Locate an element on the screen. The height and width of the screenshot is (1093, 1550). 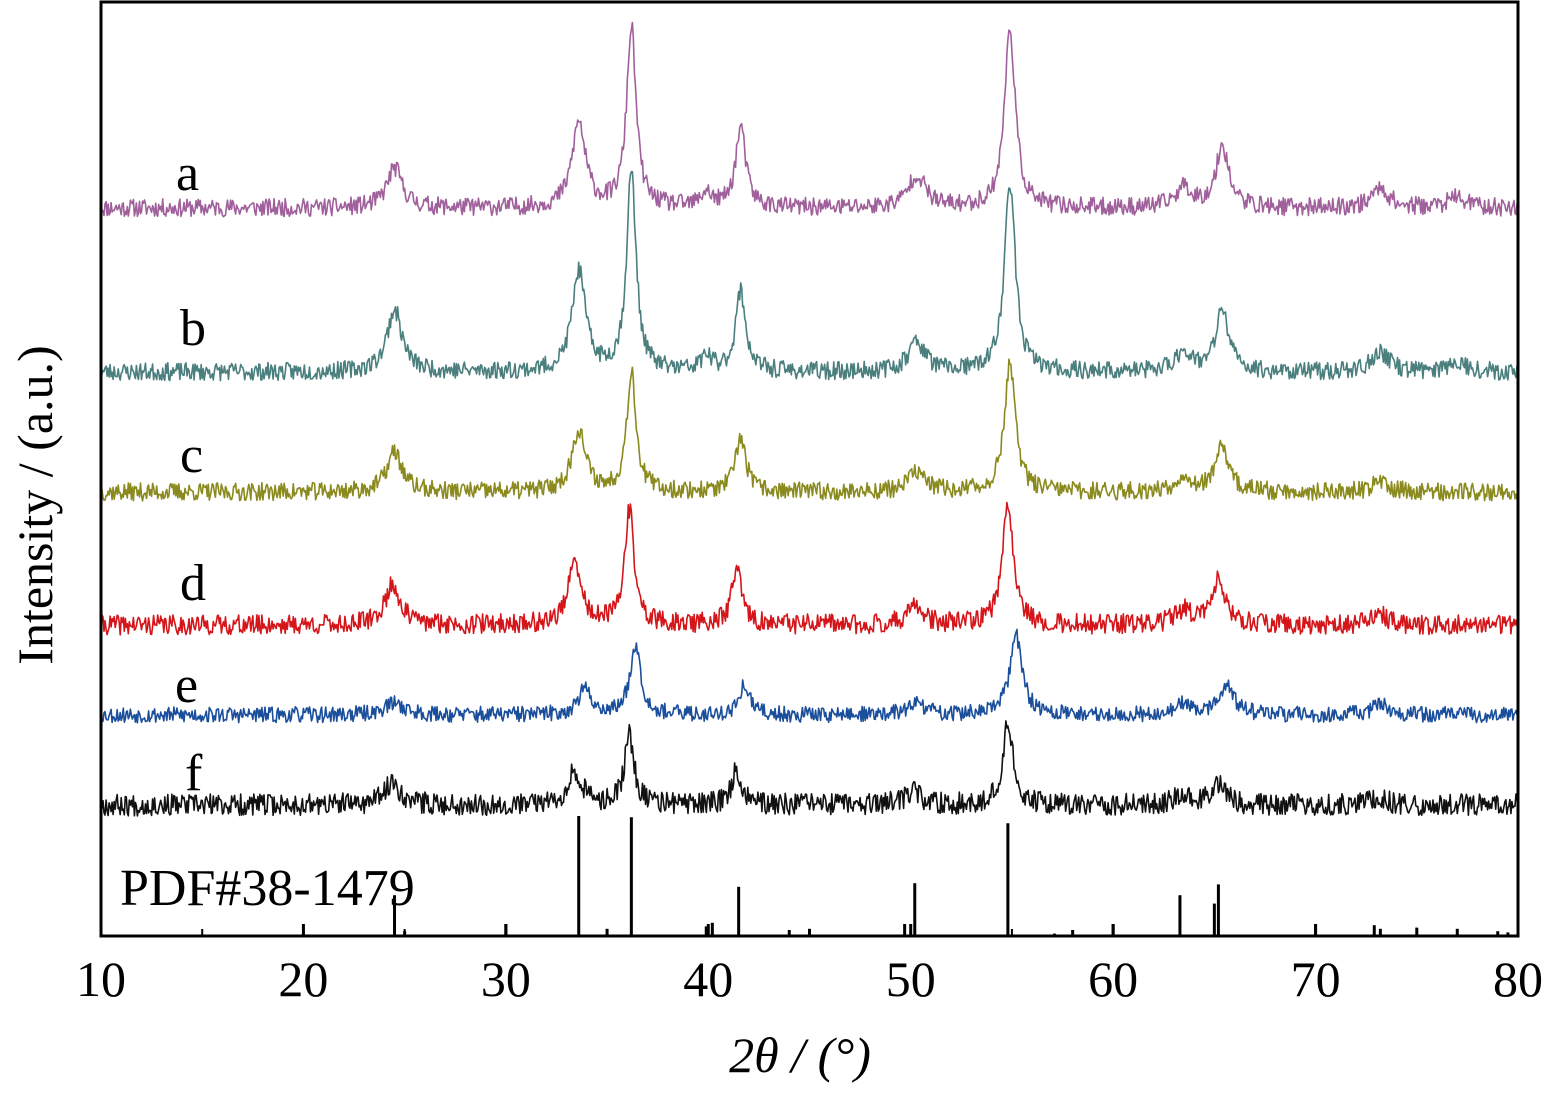
series-label-e: e is located at coordinates (186, 685).